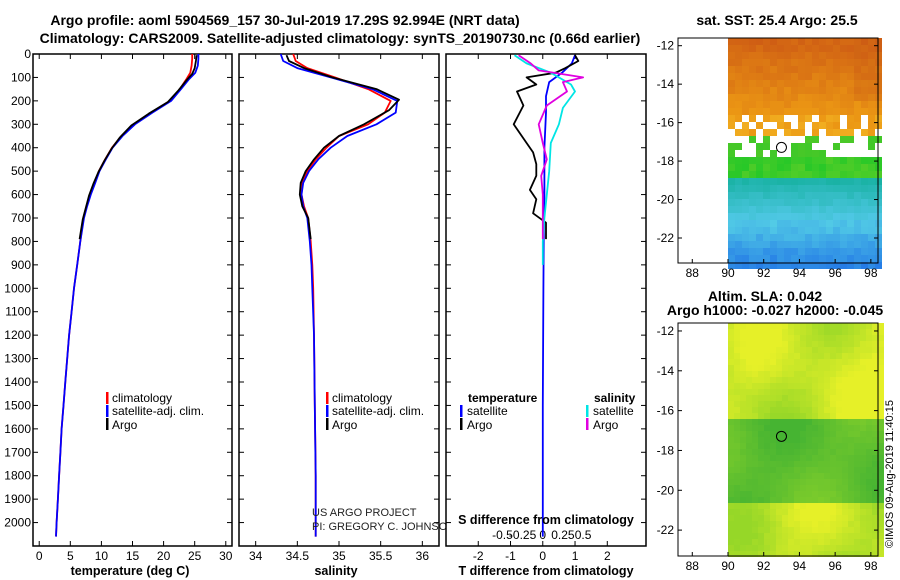 This screenshot has height=580, width=900. I want to click on x-tick-label: 1, so click(575, 556).